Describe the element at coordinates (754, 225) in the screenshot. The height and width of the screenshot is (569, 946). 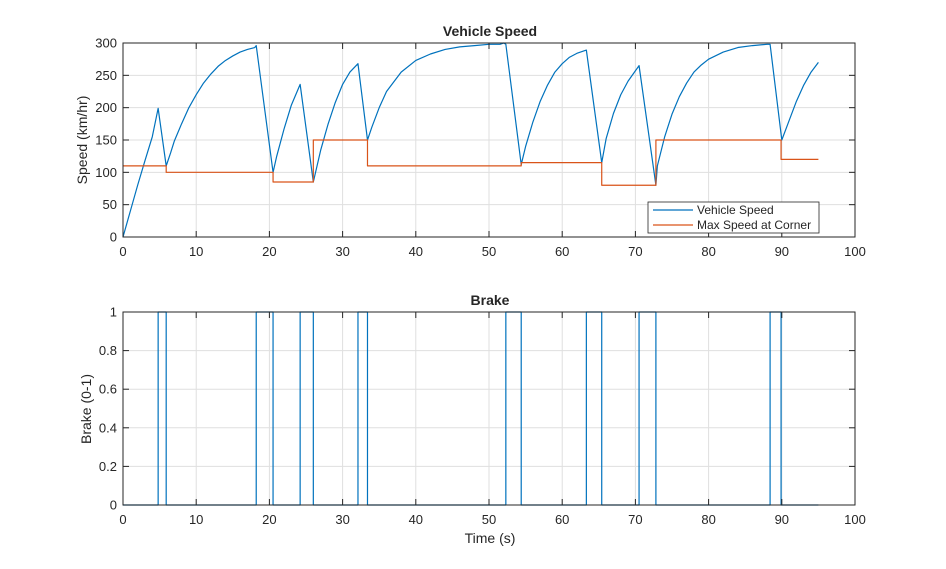
I see `legend-label-max-speed: Max Speed at Corner` at that location.